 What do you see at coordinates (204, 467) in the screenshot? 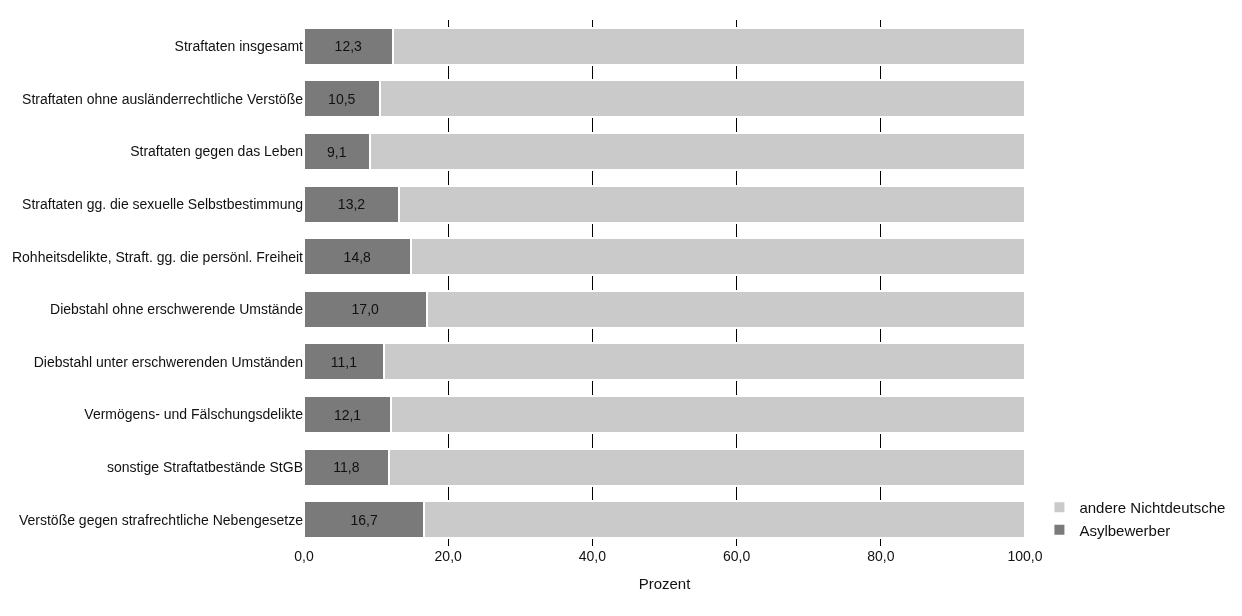
I see `y-tick-label: sonstige Straftatbestände StGB` at bounding box center [204, 467].